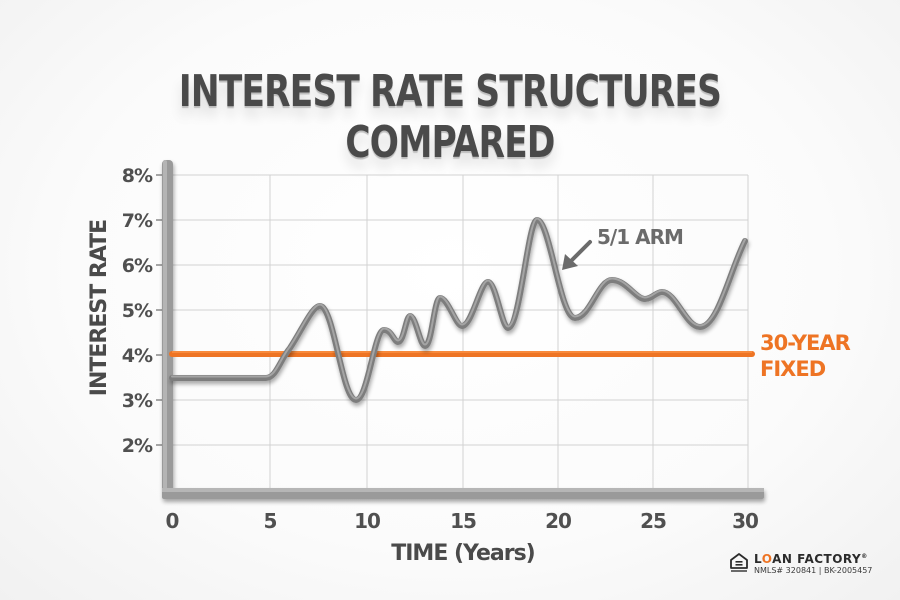 This screenshot has width=900, height=600. Describe the element at coordinates (462, 354) in the screenshot. I see `fixed-rate-series` at that location.